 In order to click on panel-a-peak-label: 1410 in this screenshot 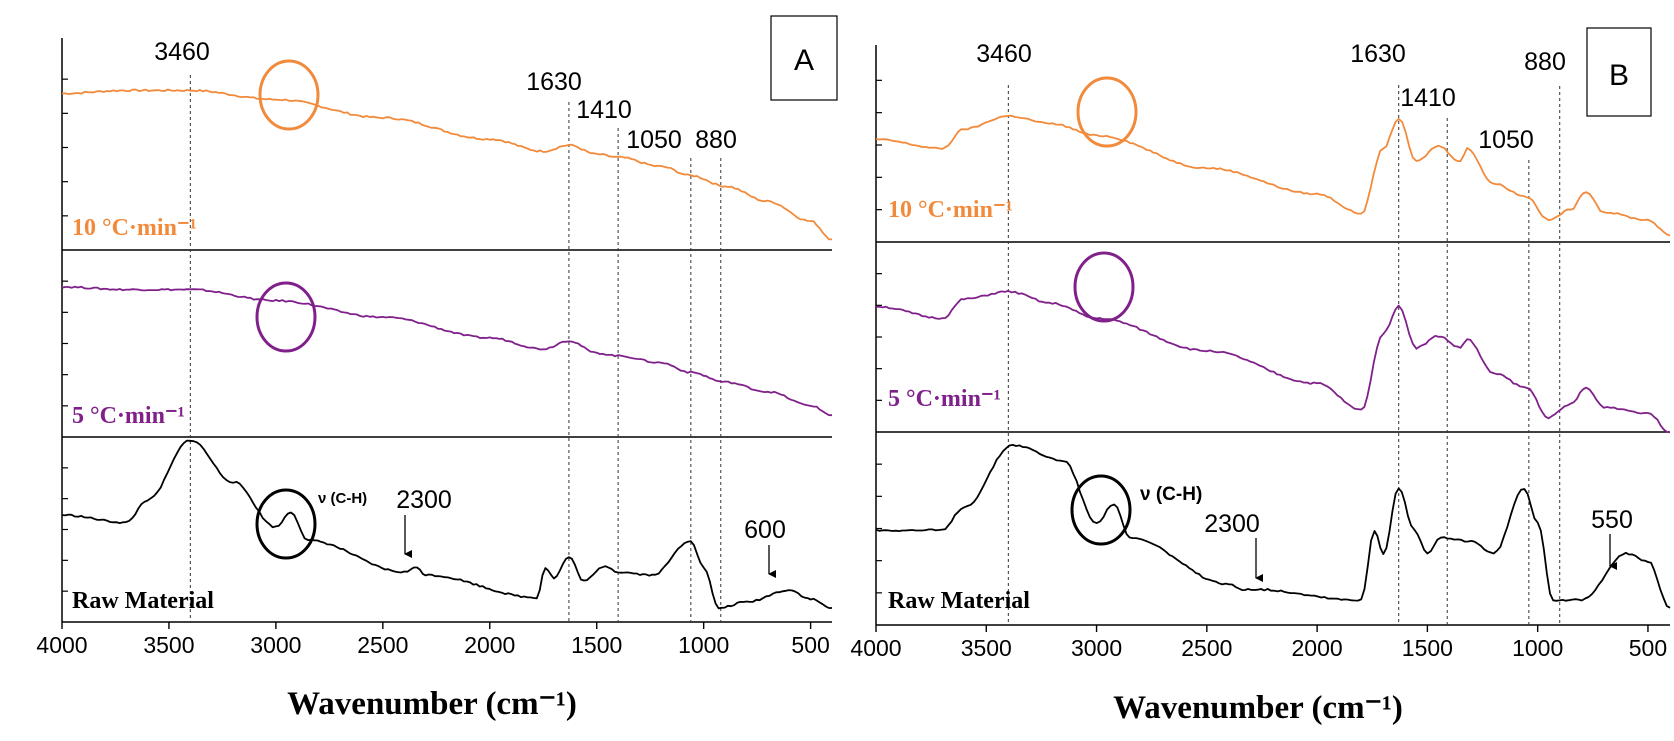, I will do `click(604, 110)`.